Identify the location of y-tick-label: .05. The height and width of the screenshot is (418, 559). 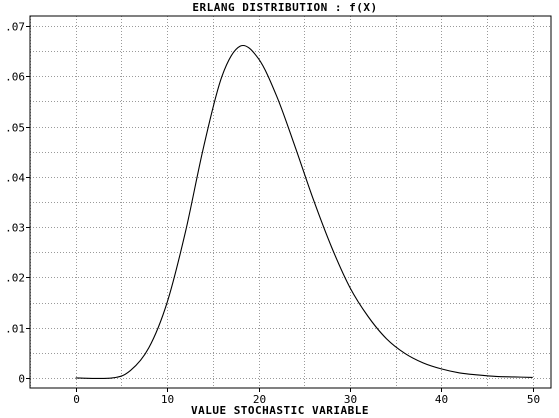
(15, 128).